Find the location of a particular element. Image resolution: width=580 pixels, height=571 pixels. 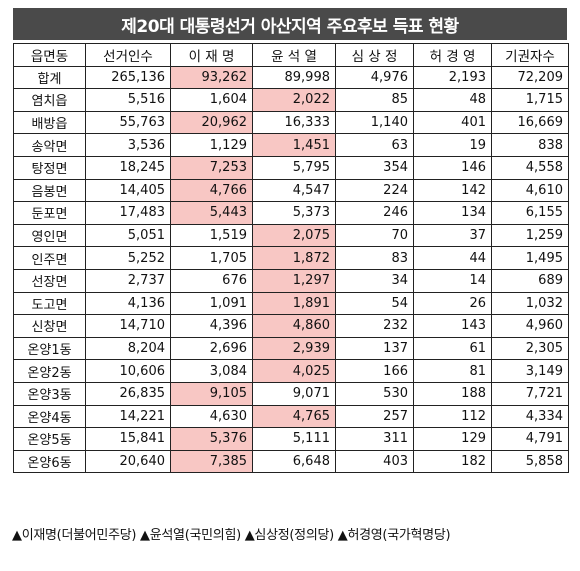

value-cell: 4,558 is located at coordinates (530, 167).